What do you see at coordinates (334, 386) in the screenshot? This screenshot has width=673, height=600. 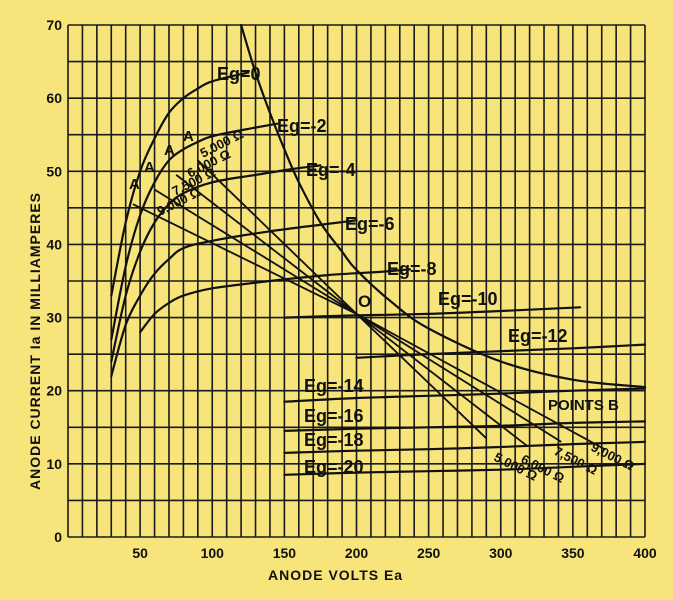 I see `eg-label-14: Eg=-14` at bounding box center [334, 386].